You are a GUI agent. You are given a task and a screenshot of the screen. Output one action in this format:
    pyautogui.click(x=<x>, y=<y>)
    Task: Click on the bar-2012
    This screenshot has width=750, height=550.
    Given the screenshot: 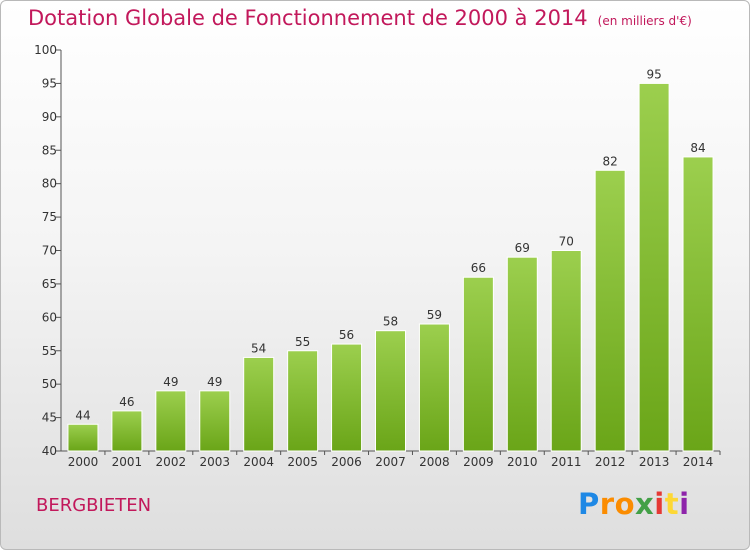 What is the action you would take?
    pyautogui.click(x=610, y=310)
    